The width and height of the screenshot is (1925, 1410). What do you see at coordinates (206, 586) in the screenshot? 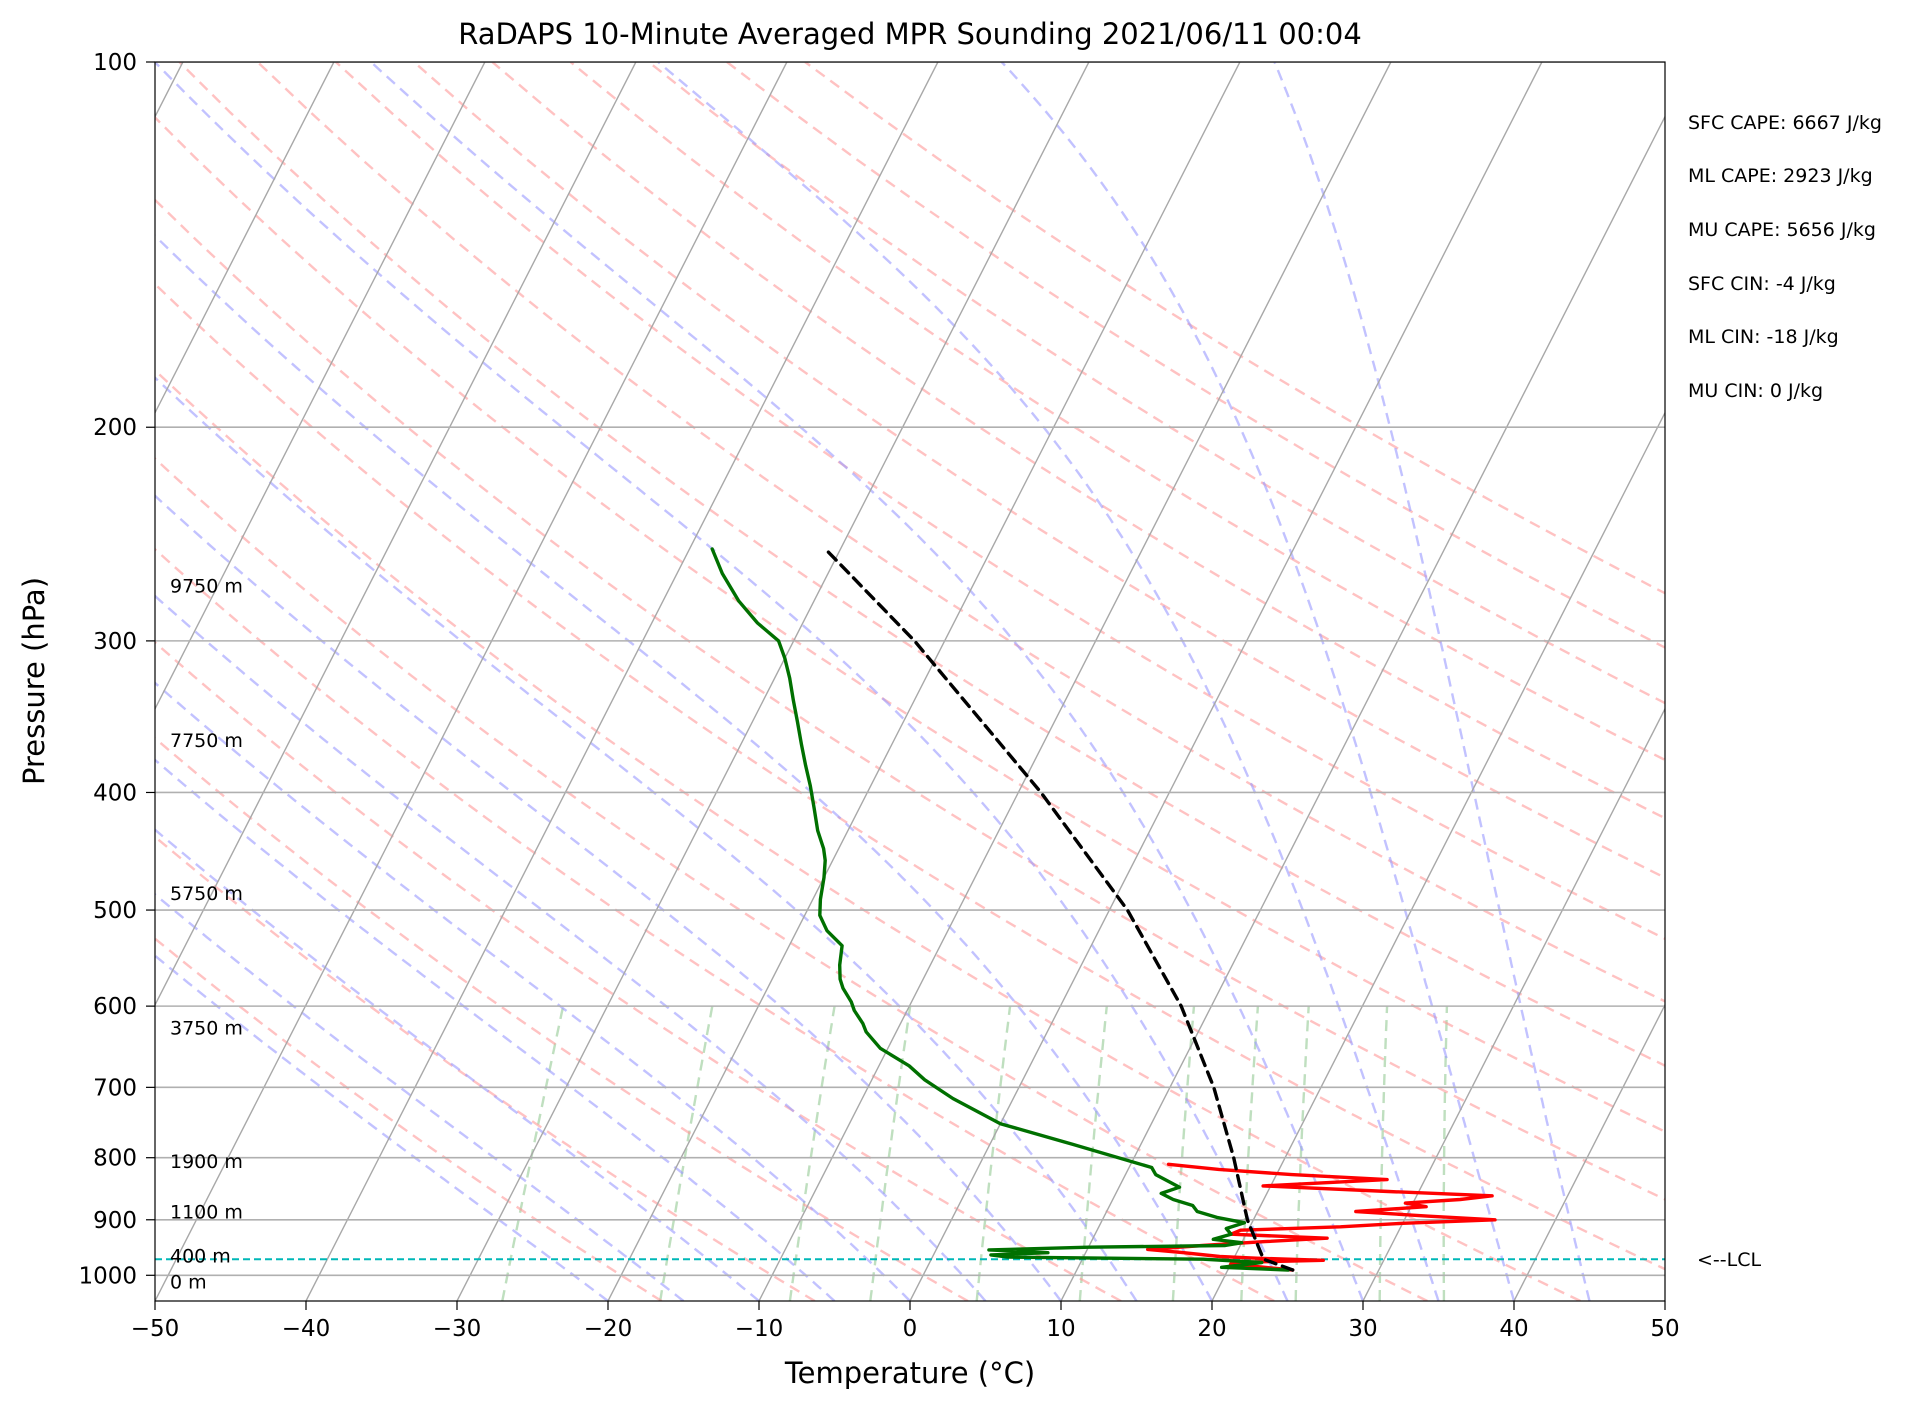
I see `height-label: 9750 m` at bounding box center [206, 586].